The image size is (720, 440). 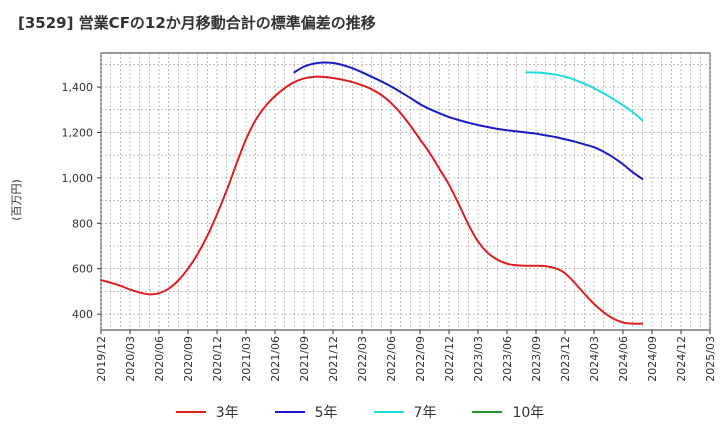 What do you see at coordinates (565, 359) in the screenshot?
I see `x-tick-label: 2023/12` at bounding box center [565, 359].